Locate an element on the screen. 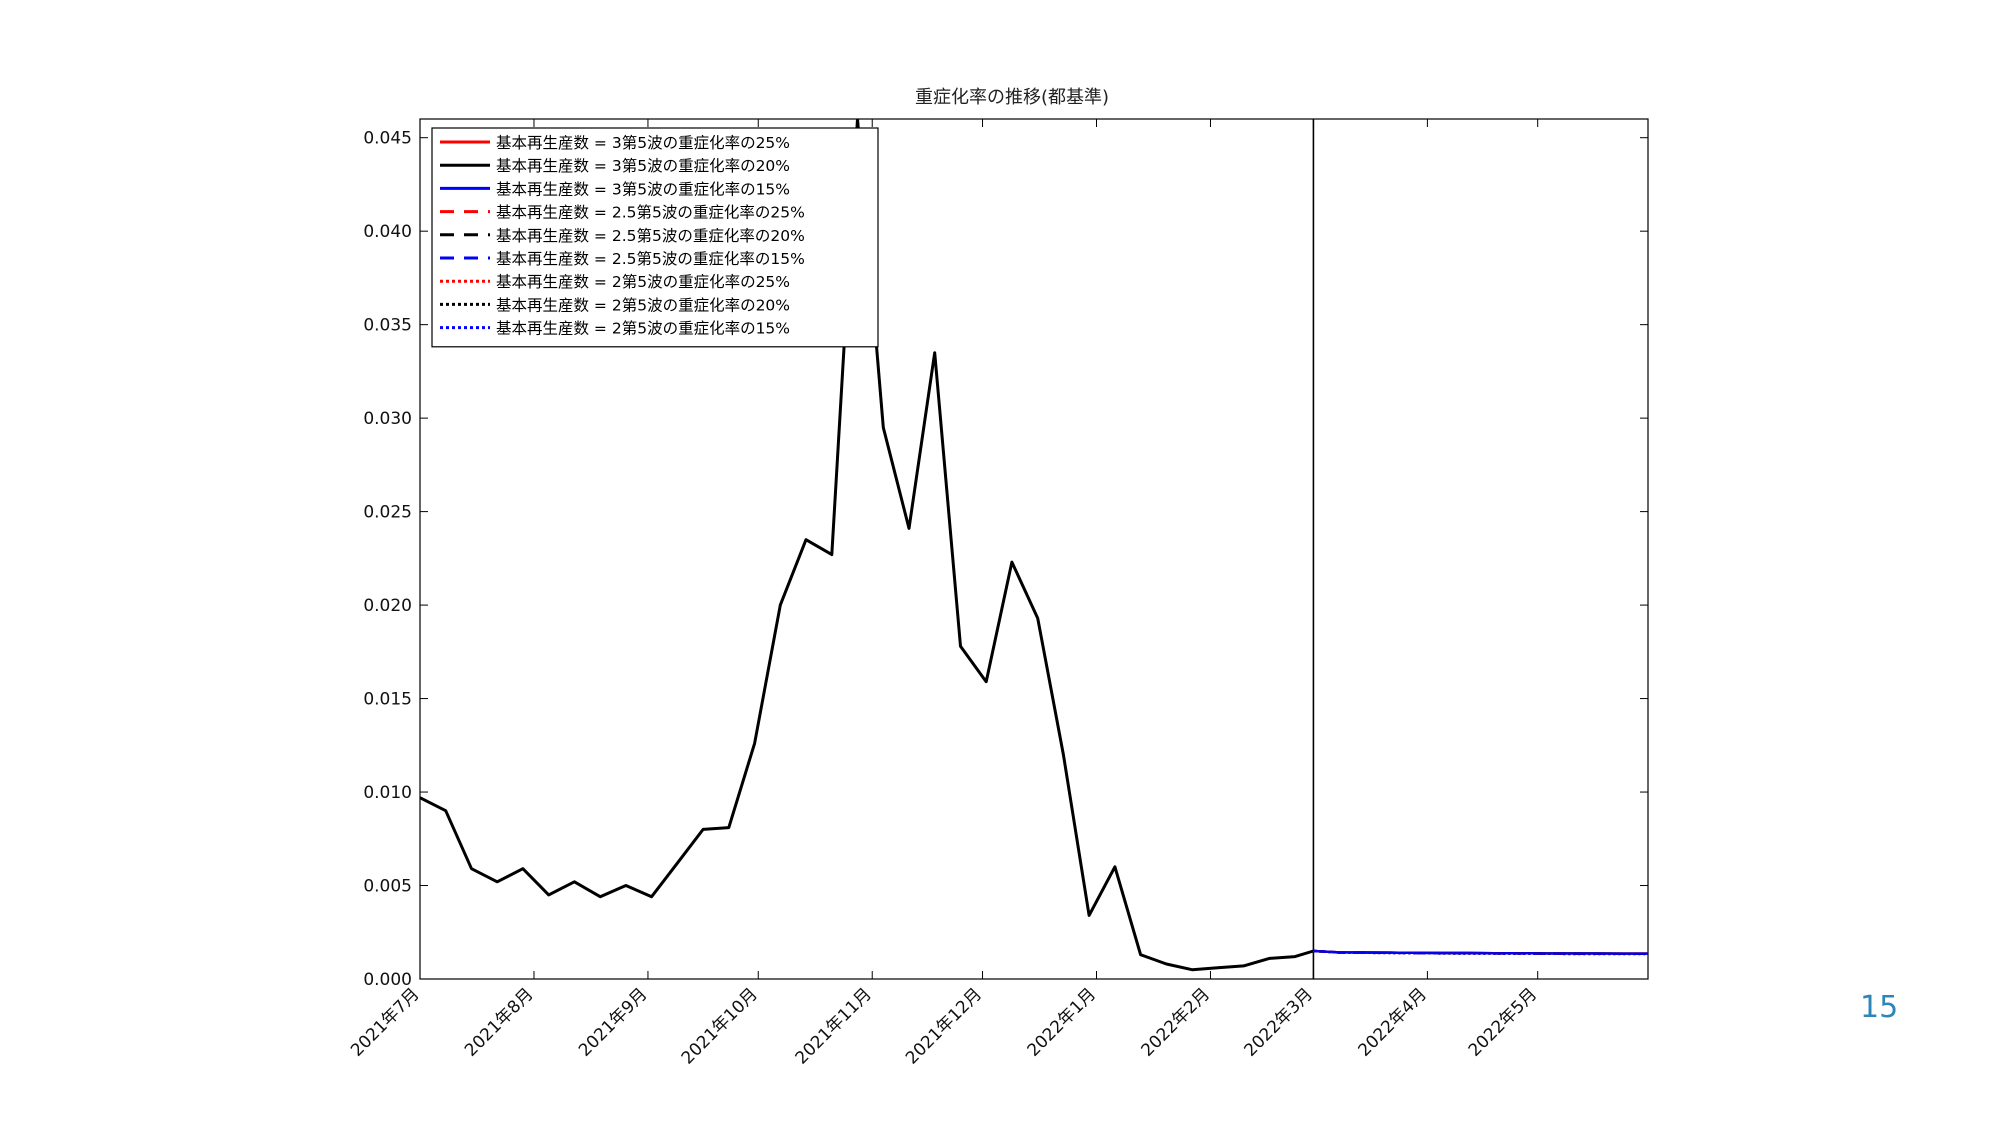 The height and width of the screenshot is (1125, 2000). y-tick-label: 0.000 is located at coordinates (387, 980).